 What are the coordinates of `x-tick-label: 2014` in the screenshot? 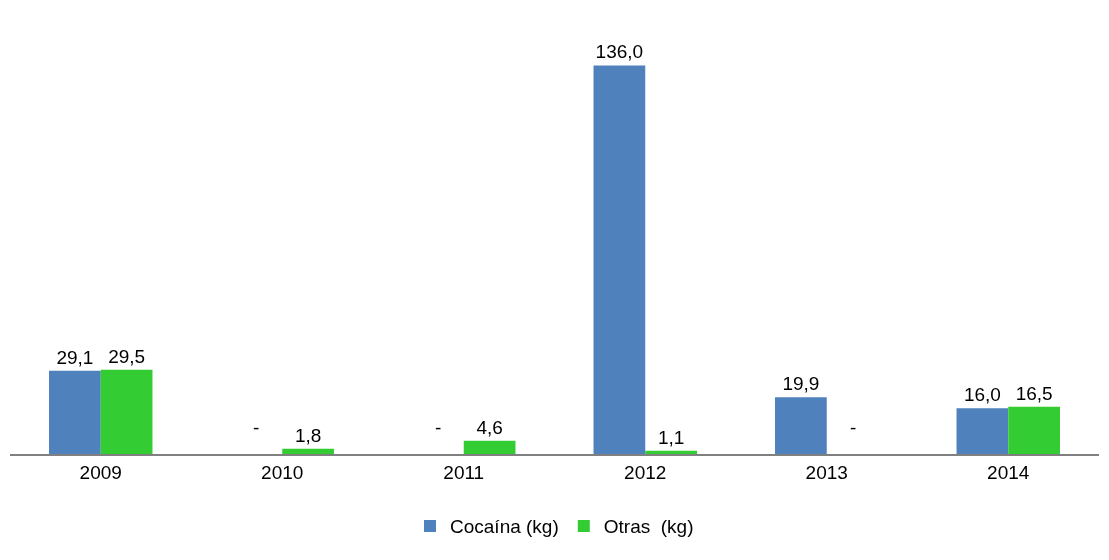 It's located at (1008, 472).